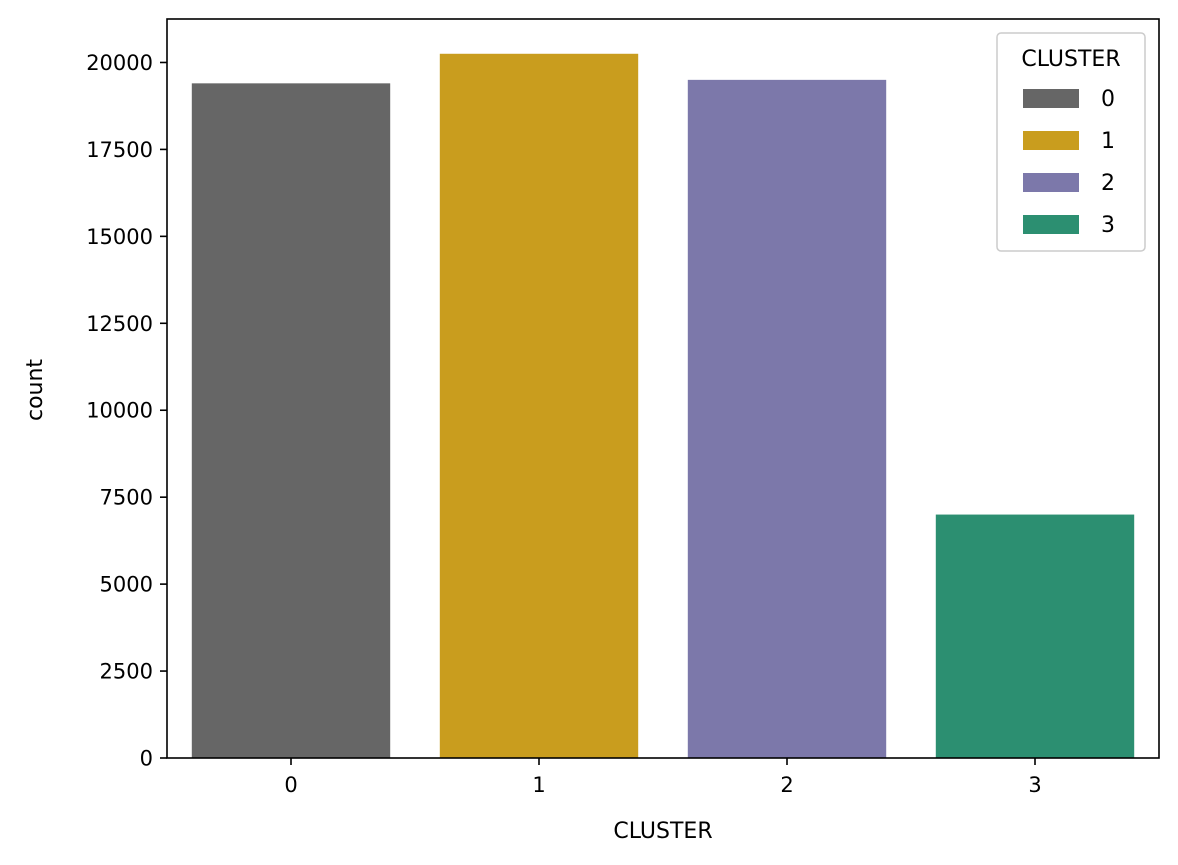 The width and height of the screenshot is (1178, 865). Describe the element at coordinates (290, 785) in the screenshot. I see `x-tick-label: 0` at that location.